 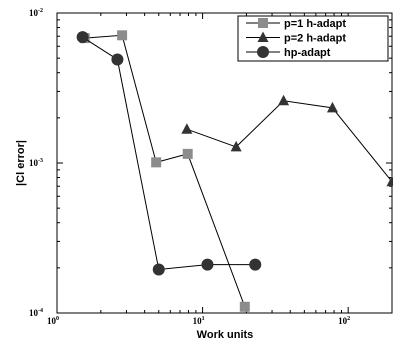 What do you see at coordinates (36, 163) in the screenshot?
I see `y-tick-label: 10⁻³` at bounding box center [36, 163].